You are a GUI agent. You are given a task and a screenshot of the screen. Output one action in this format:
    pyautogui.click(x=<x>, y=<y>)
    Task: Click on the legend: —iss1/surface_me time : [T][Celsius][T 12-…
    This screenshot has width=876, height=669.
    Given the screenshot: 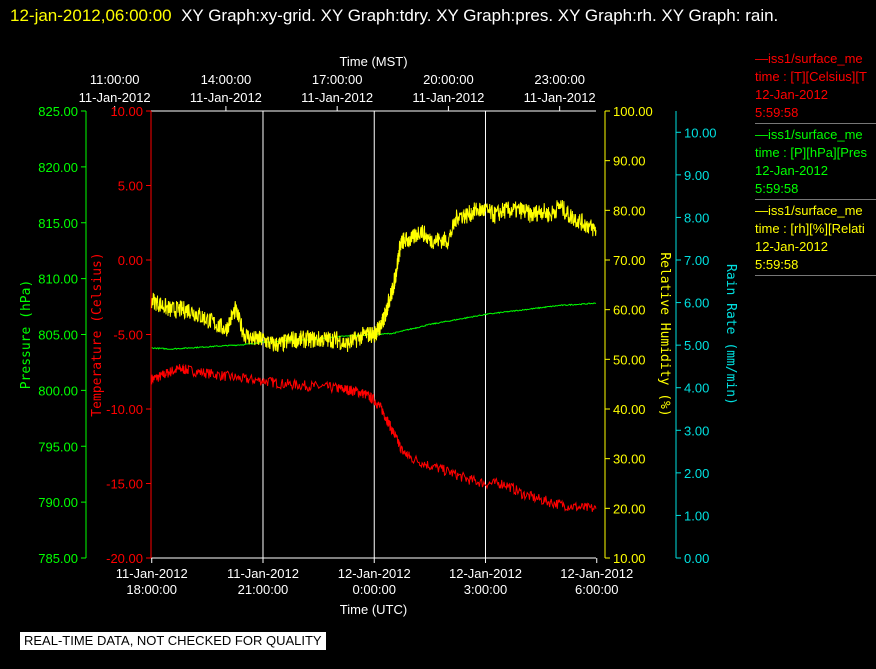 What is the action you would take?
    pyautogui.click(x=815, y=164)
    